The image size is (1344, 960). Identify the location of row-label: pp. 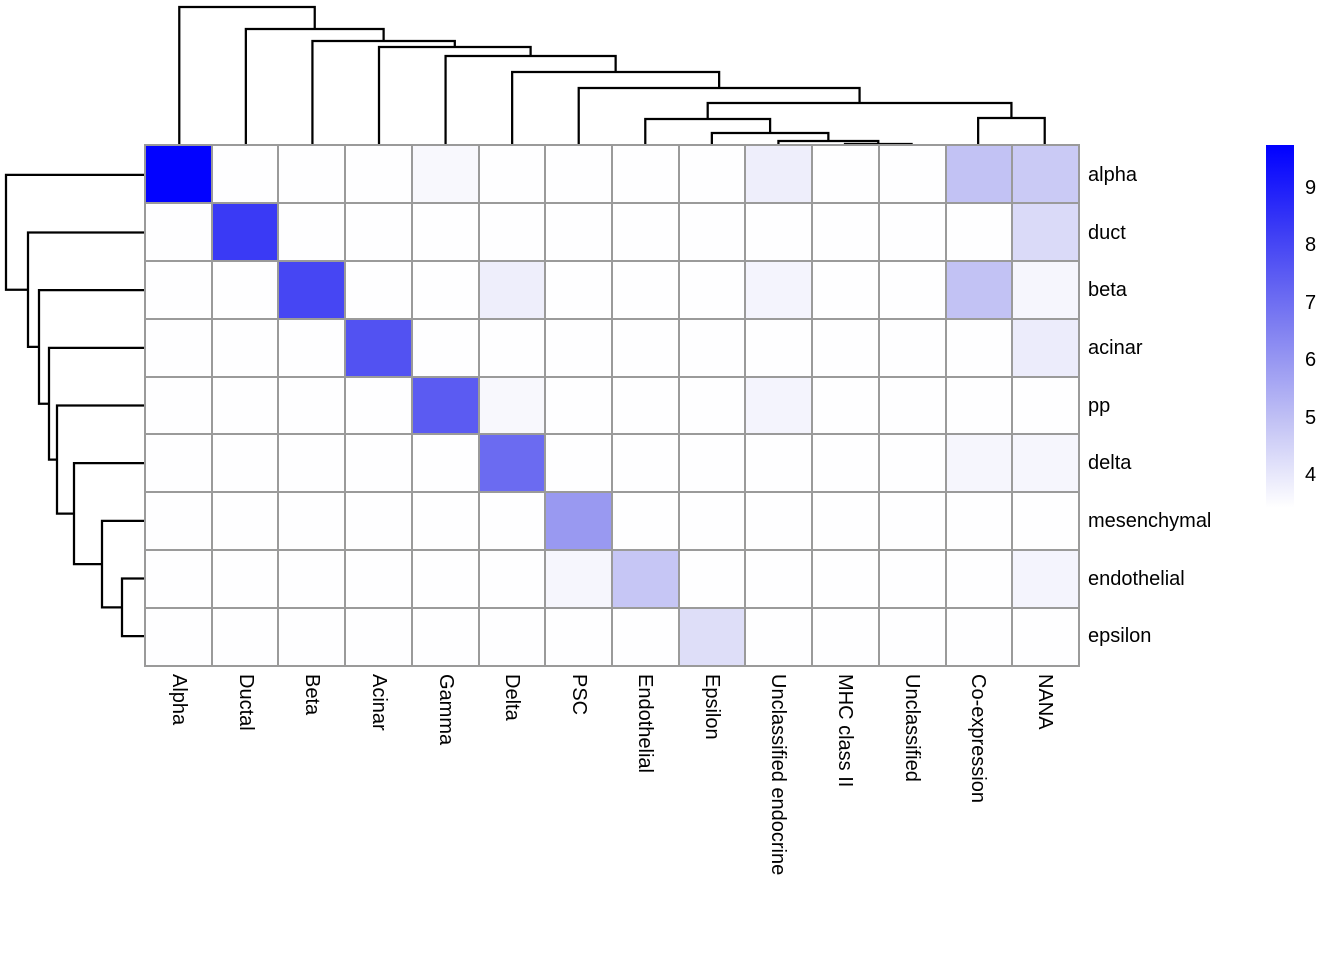
(1099, 405).